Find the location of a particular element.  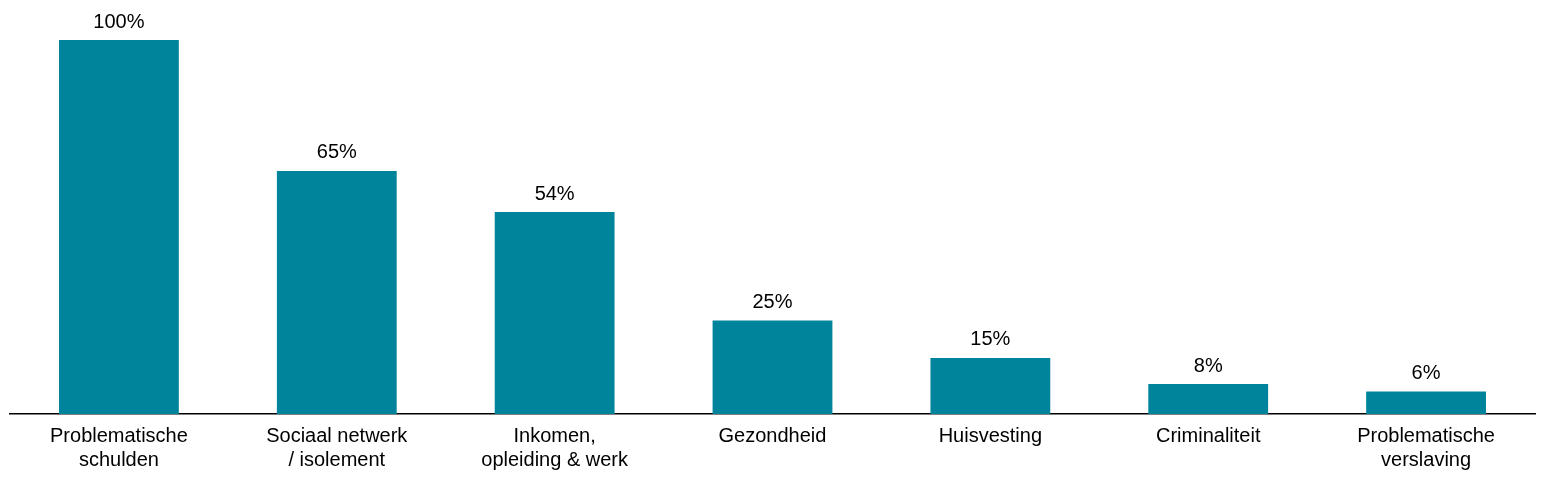

data-label: 8% is located at coordinates (1208, 364).